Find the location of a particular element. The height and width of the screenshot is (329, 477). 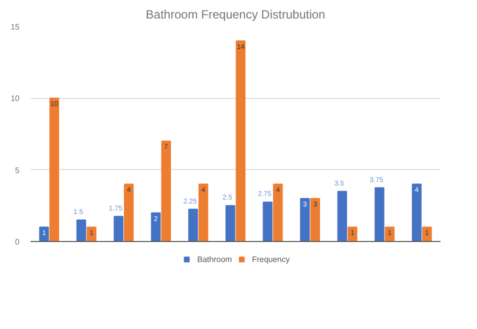

y-tick-label: 15 is located at coordinates (15, 27).